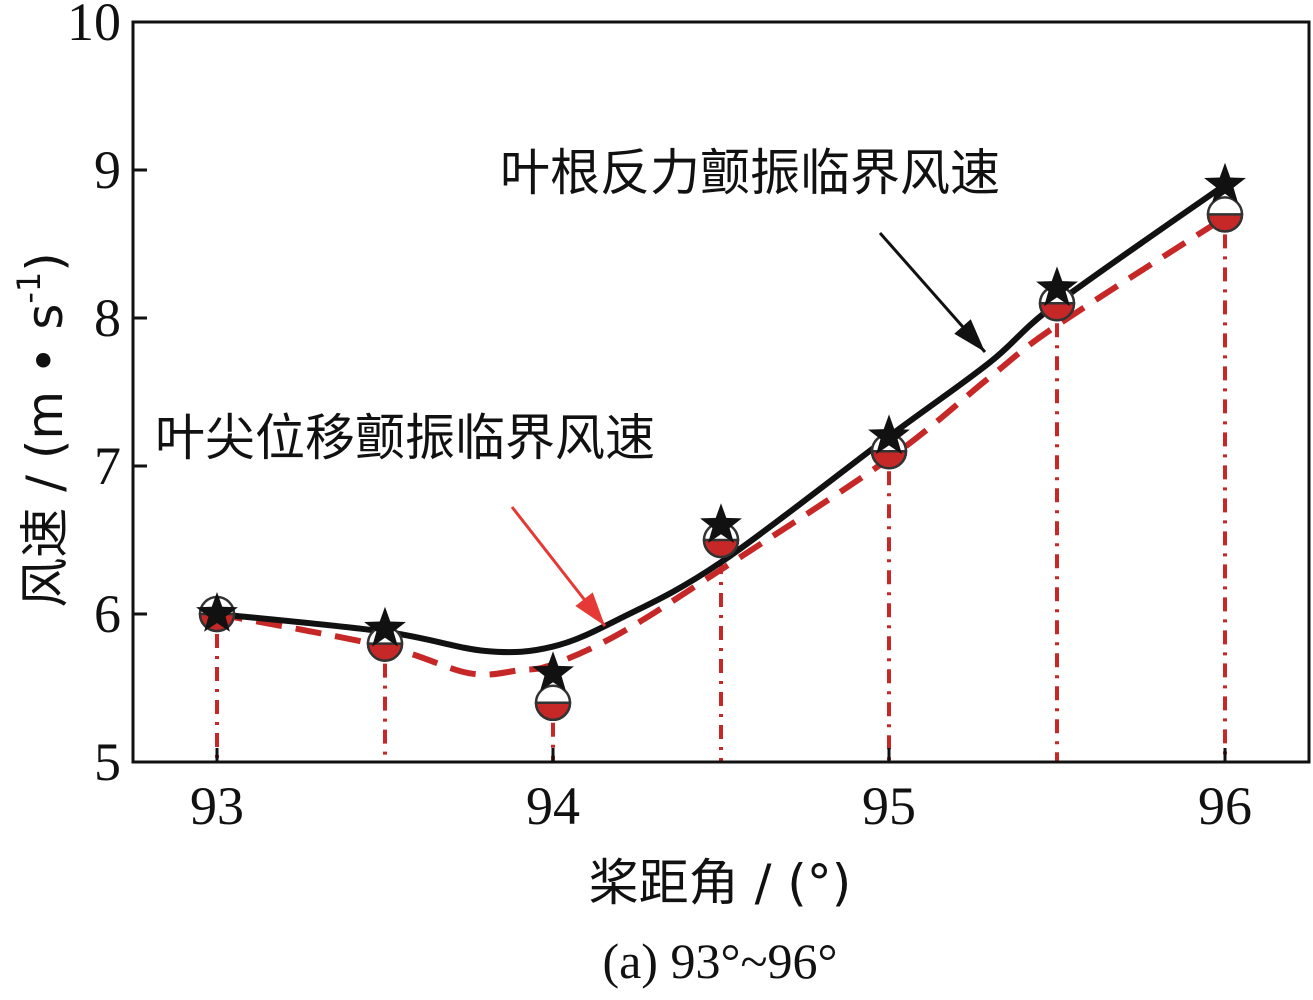 The image size is (1313, 1000). Describe the element at coordinates (969, 335) in the screenshot. I see `arrow-root-force-head` at that location.